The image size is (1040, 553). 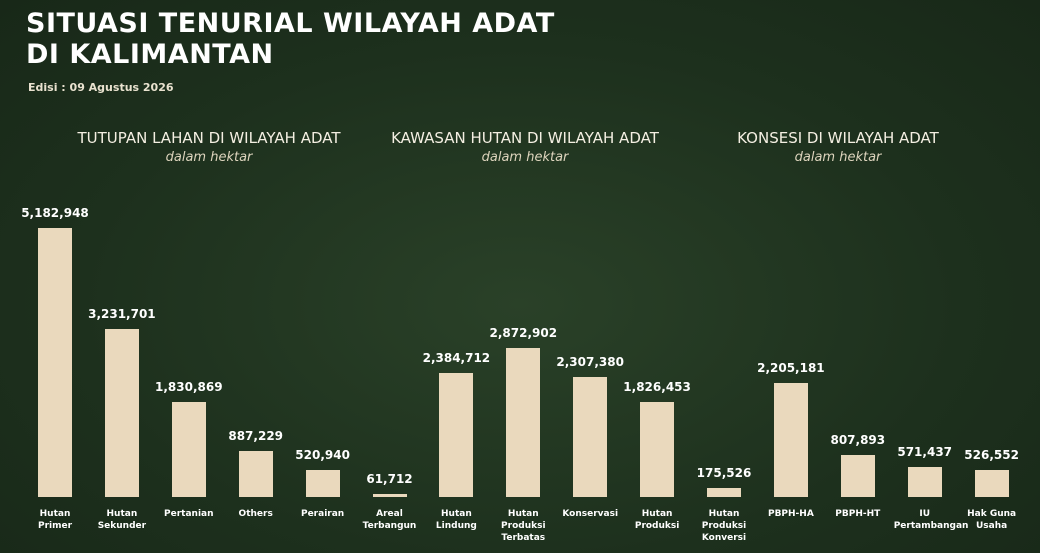 What do you see at coordinates (456, 358) in the screenshot?
I see `value-label: 2,384,712` at bounding box center [456, 358].